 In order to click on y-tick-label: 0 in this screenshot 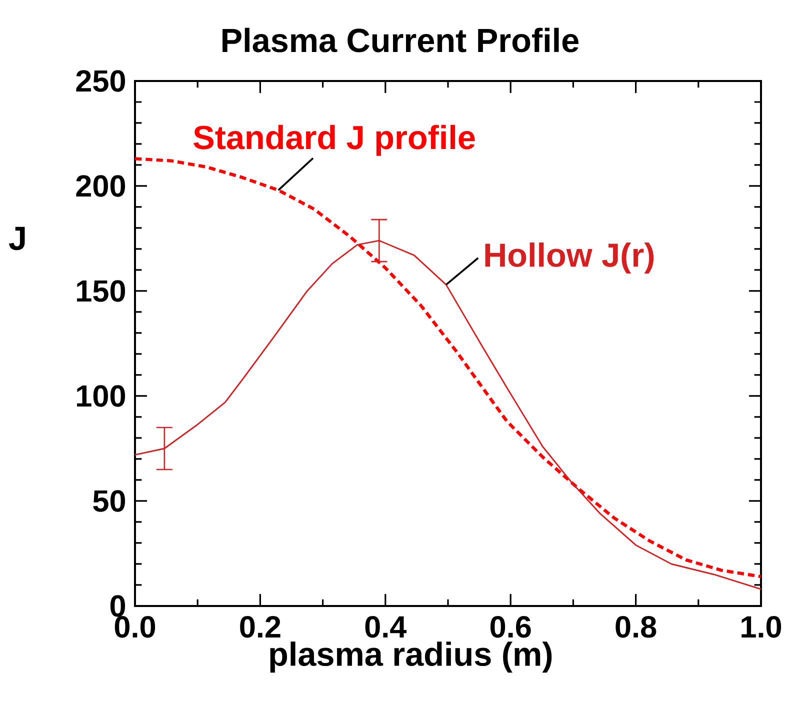, I will do `click(118, 606)`.